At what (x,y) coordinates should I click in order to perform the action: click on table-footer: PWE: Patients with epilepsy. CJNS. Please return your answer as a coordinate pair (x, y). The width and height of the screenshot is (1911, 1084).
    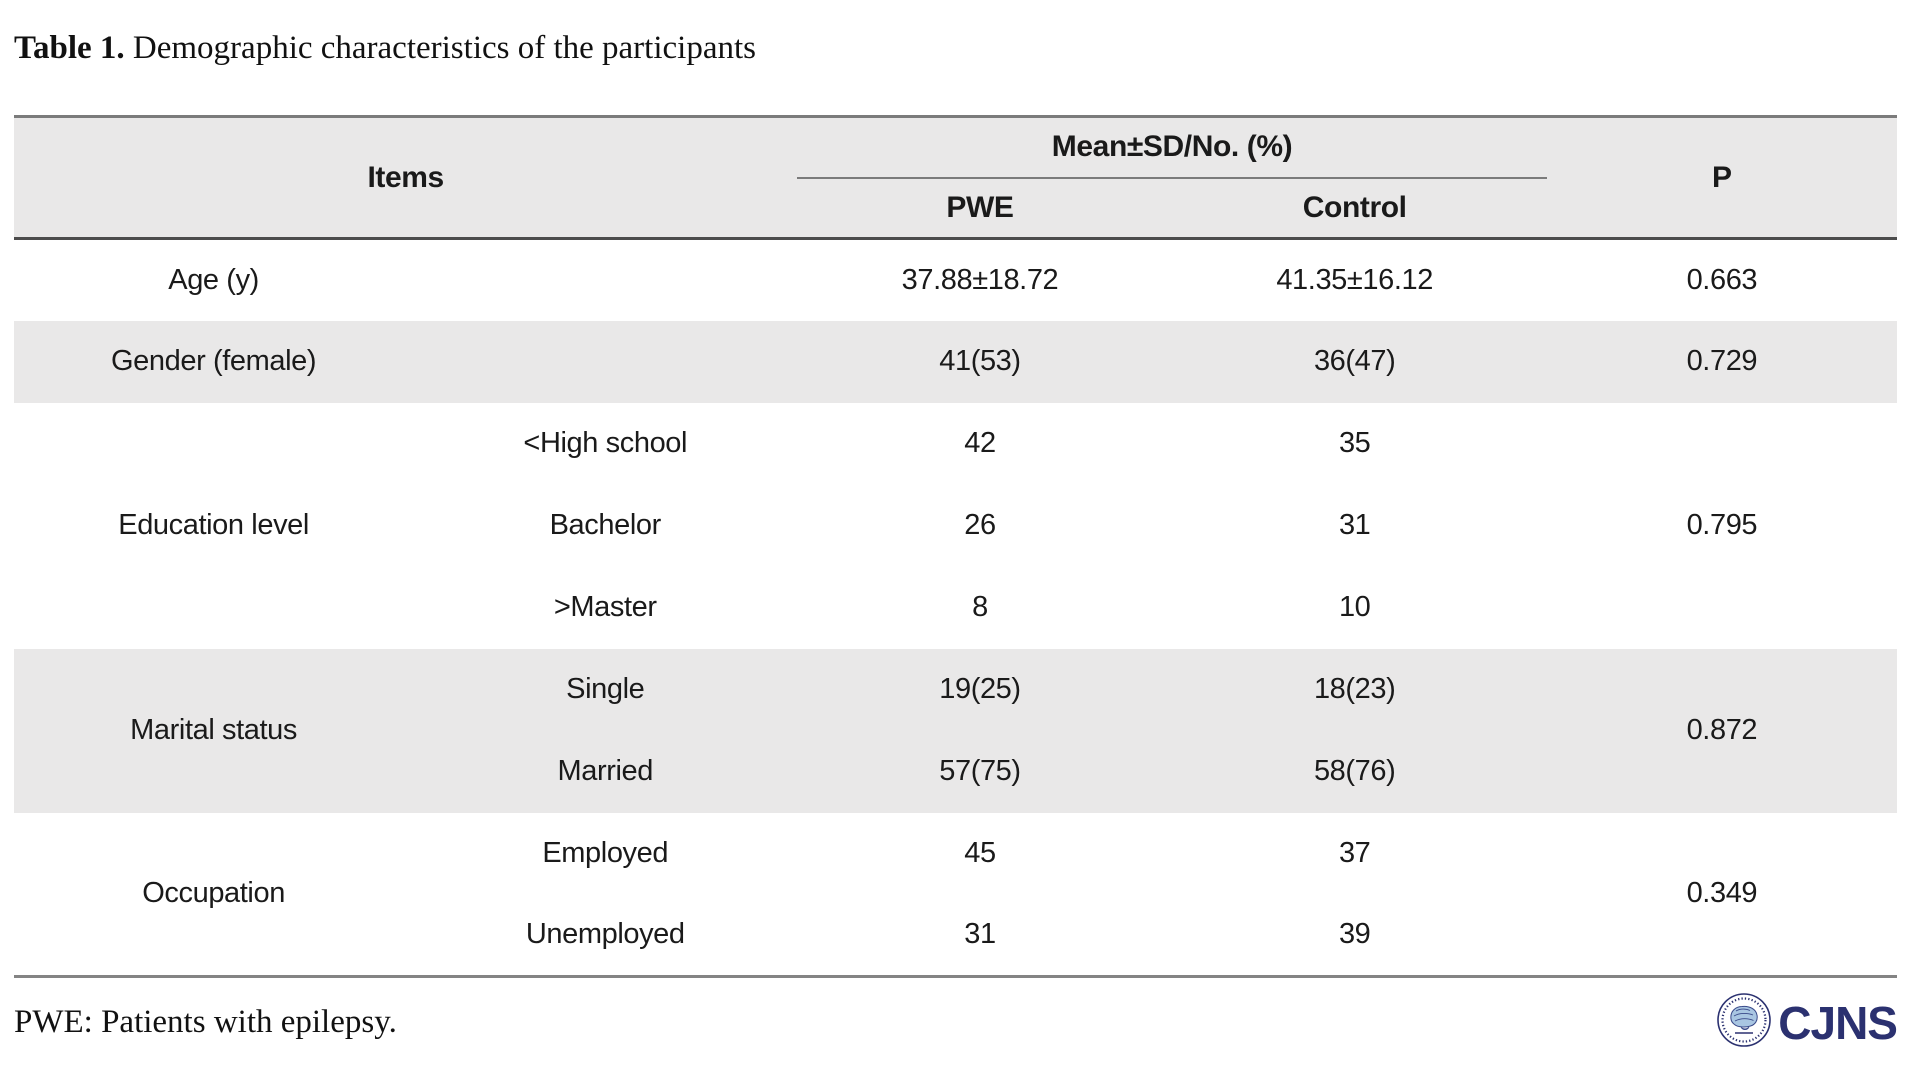
    Looking at the image, I should click on (956, 1022).